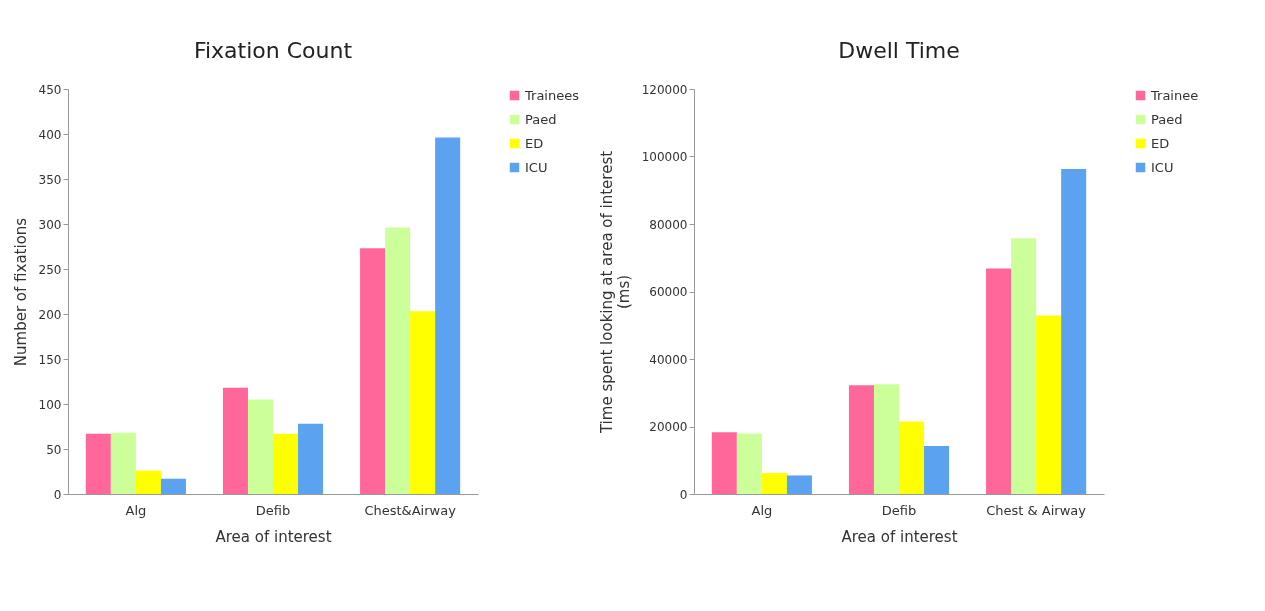 This screenshot has height=611, width=1265. Describe the element at coordinates (410, 510) in the screenshot. I see `x-tick-label: Chest&Airway` at that location.